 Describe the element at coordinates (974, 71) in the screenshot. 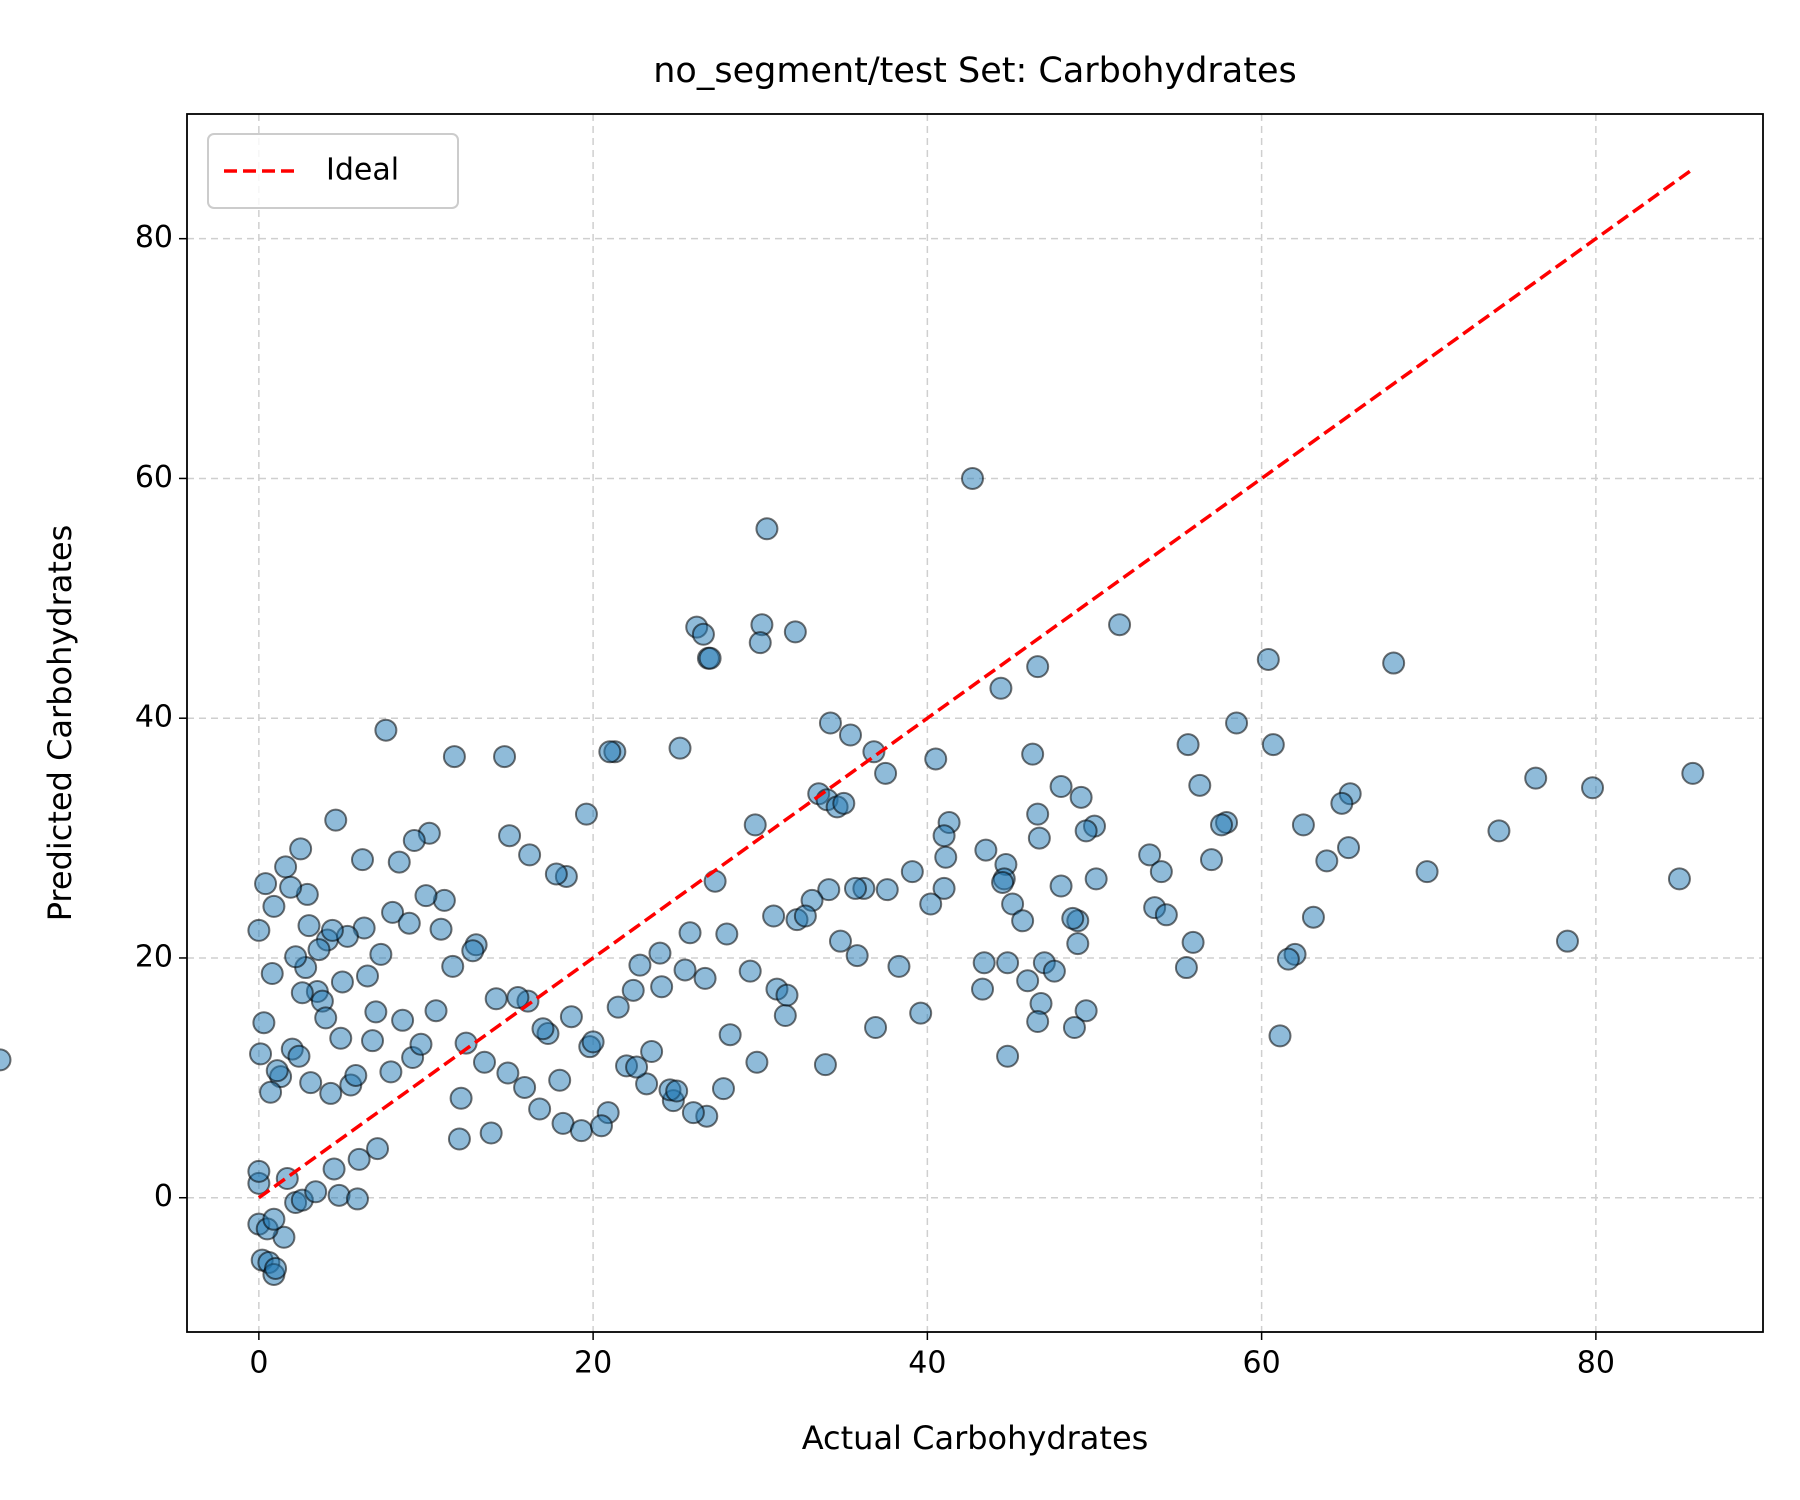

I see `chart-title: no_segment/test Set: Carbohydrates` at that location.